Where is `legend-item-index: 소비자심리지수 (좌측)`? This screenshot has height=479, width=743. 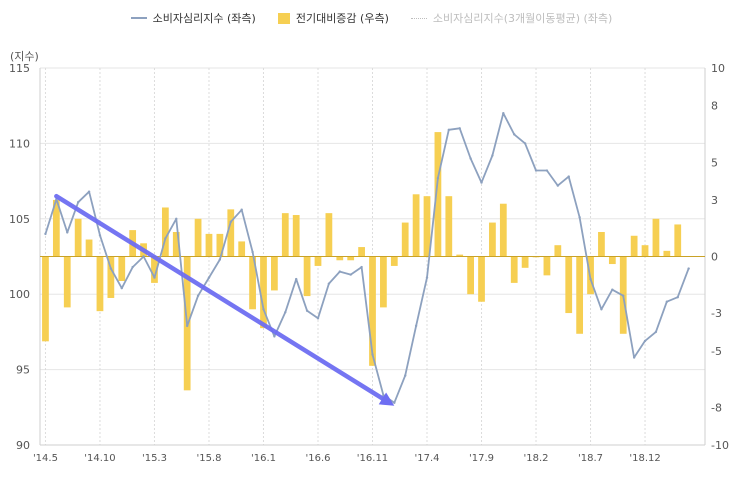
legend-item-index: 소비자심리지수 (좌측) is located at coordinates (193, 18).